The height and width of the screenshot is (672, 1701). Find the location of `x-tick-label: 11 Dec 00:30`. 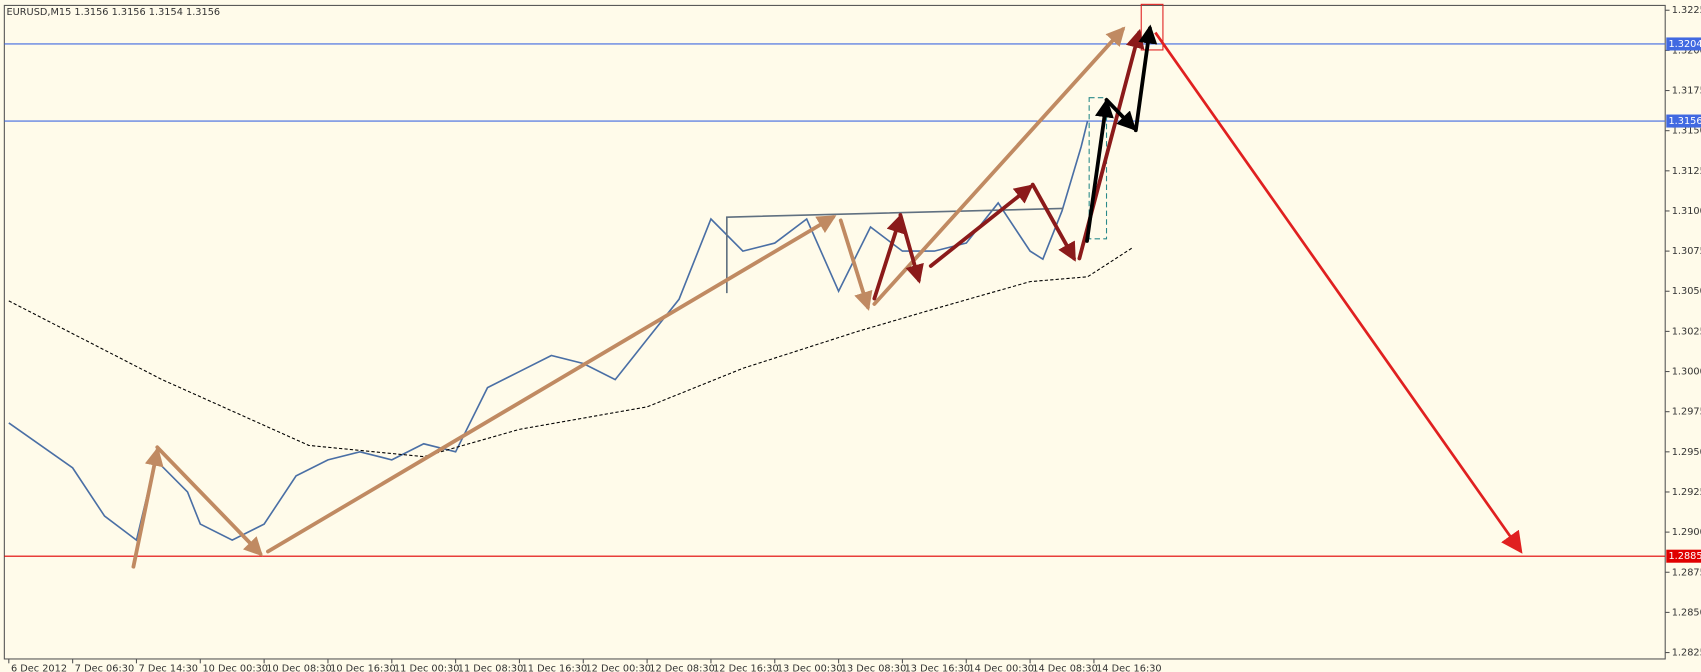

x-tick-label: 11 Dec 00:30 is located at coordinates (427, 668).